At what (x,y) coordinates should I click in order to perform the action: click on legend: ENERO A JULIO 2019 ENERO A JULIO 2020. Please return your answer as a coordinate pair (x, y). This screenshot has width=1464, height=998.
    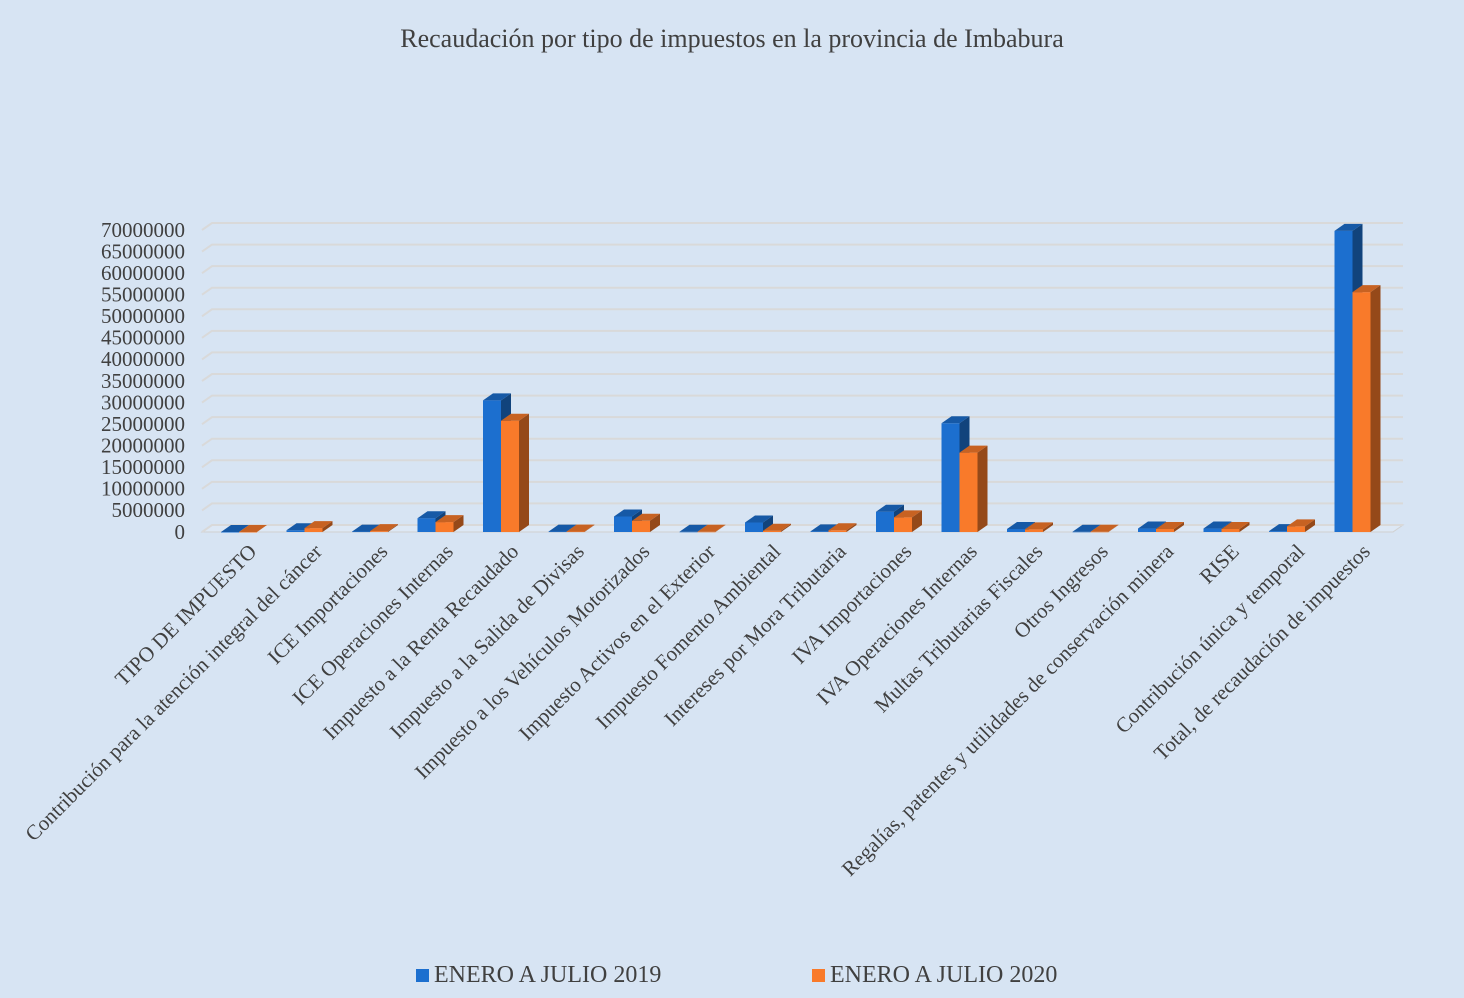
    Looking at the image, I should click on (732, 980).